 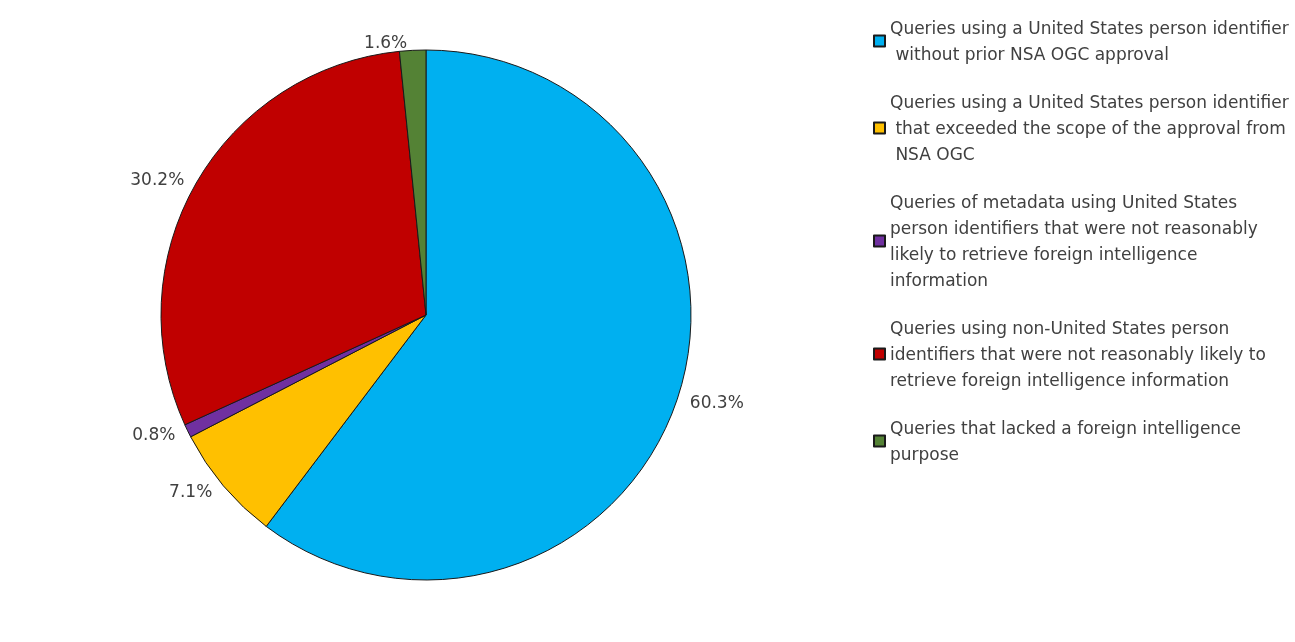 I want to click on legend-label: Queries of metadata using United States person identifiers that were not reasonably likely to retrieve foreign intelligence information, so click(x=1077, y=241).